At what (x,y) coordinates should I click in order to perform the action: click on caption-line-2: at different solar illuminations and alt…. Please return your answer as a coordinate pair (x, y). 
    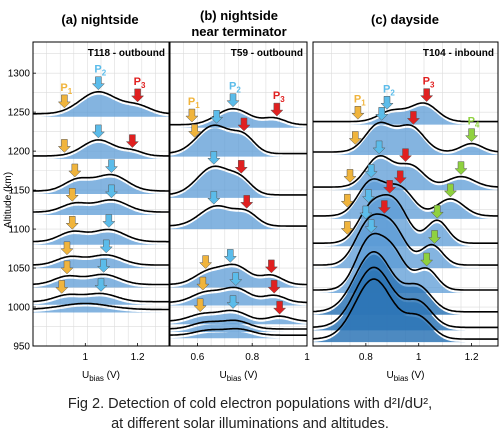
    Looking at the image, I should click on (250, 424).